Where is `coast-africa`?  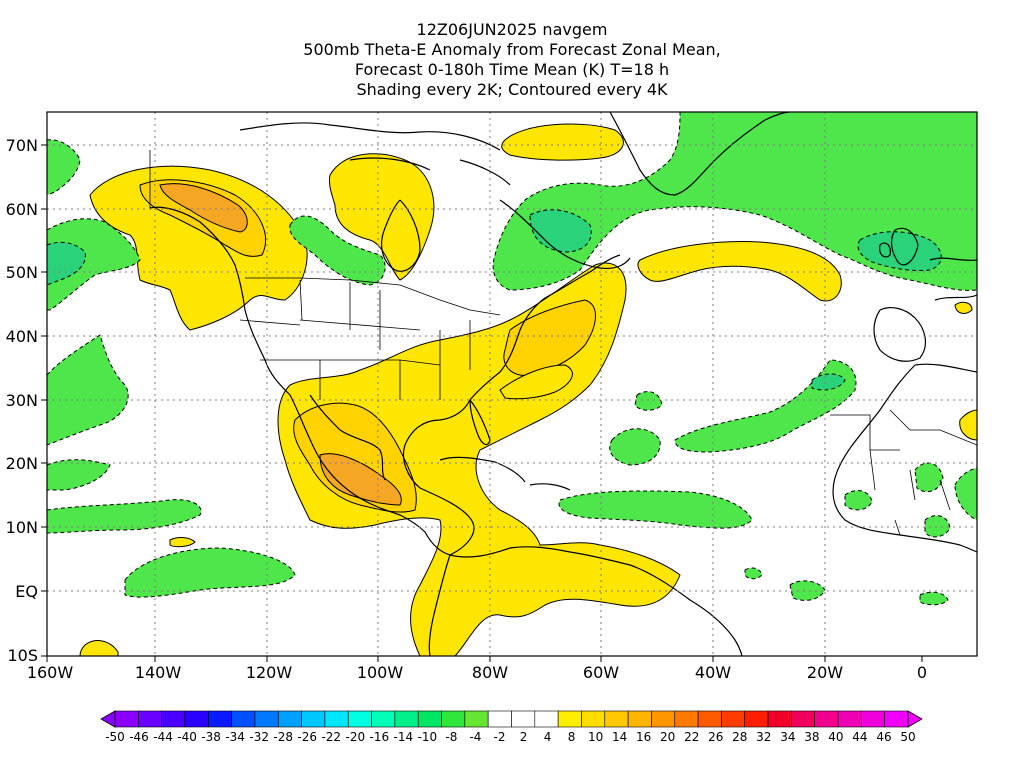 coast-africa is located at coordinates (904, 458).